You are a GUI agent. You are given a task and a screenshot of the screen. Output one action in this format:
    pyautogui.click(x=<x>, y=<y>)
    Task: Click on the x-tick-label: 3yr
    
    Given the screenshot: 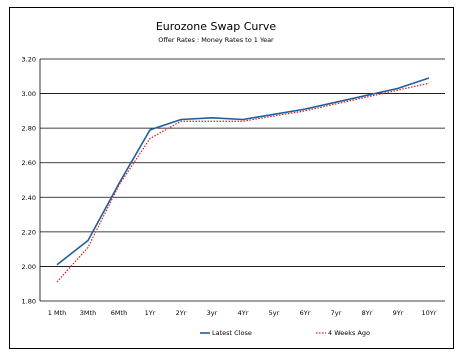 What is the action you would take?
    pyautogui.click(x=212, y=313)
    